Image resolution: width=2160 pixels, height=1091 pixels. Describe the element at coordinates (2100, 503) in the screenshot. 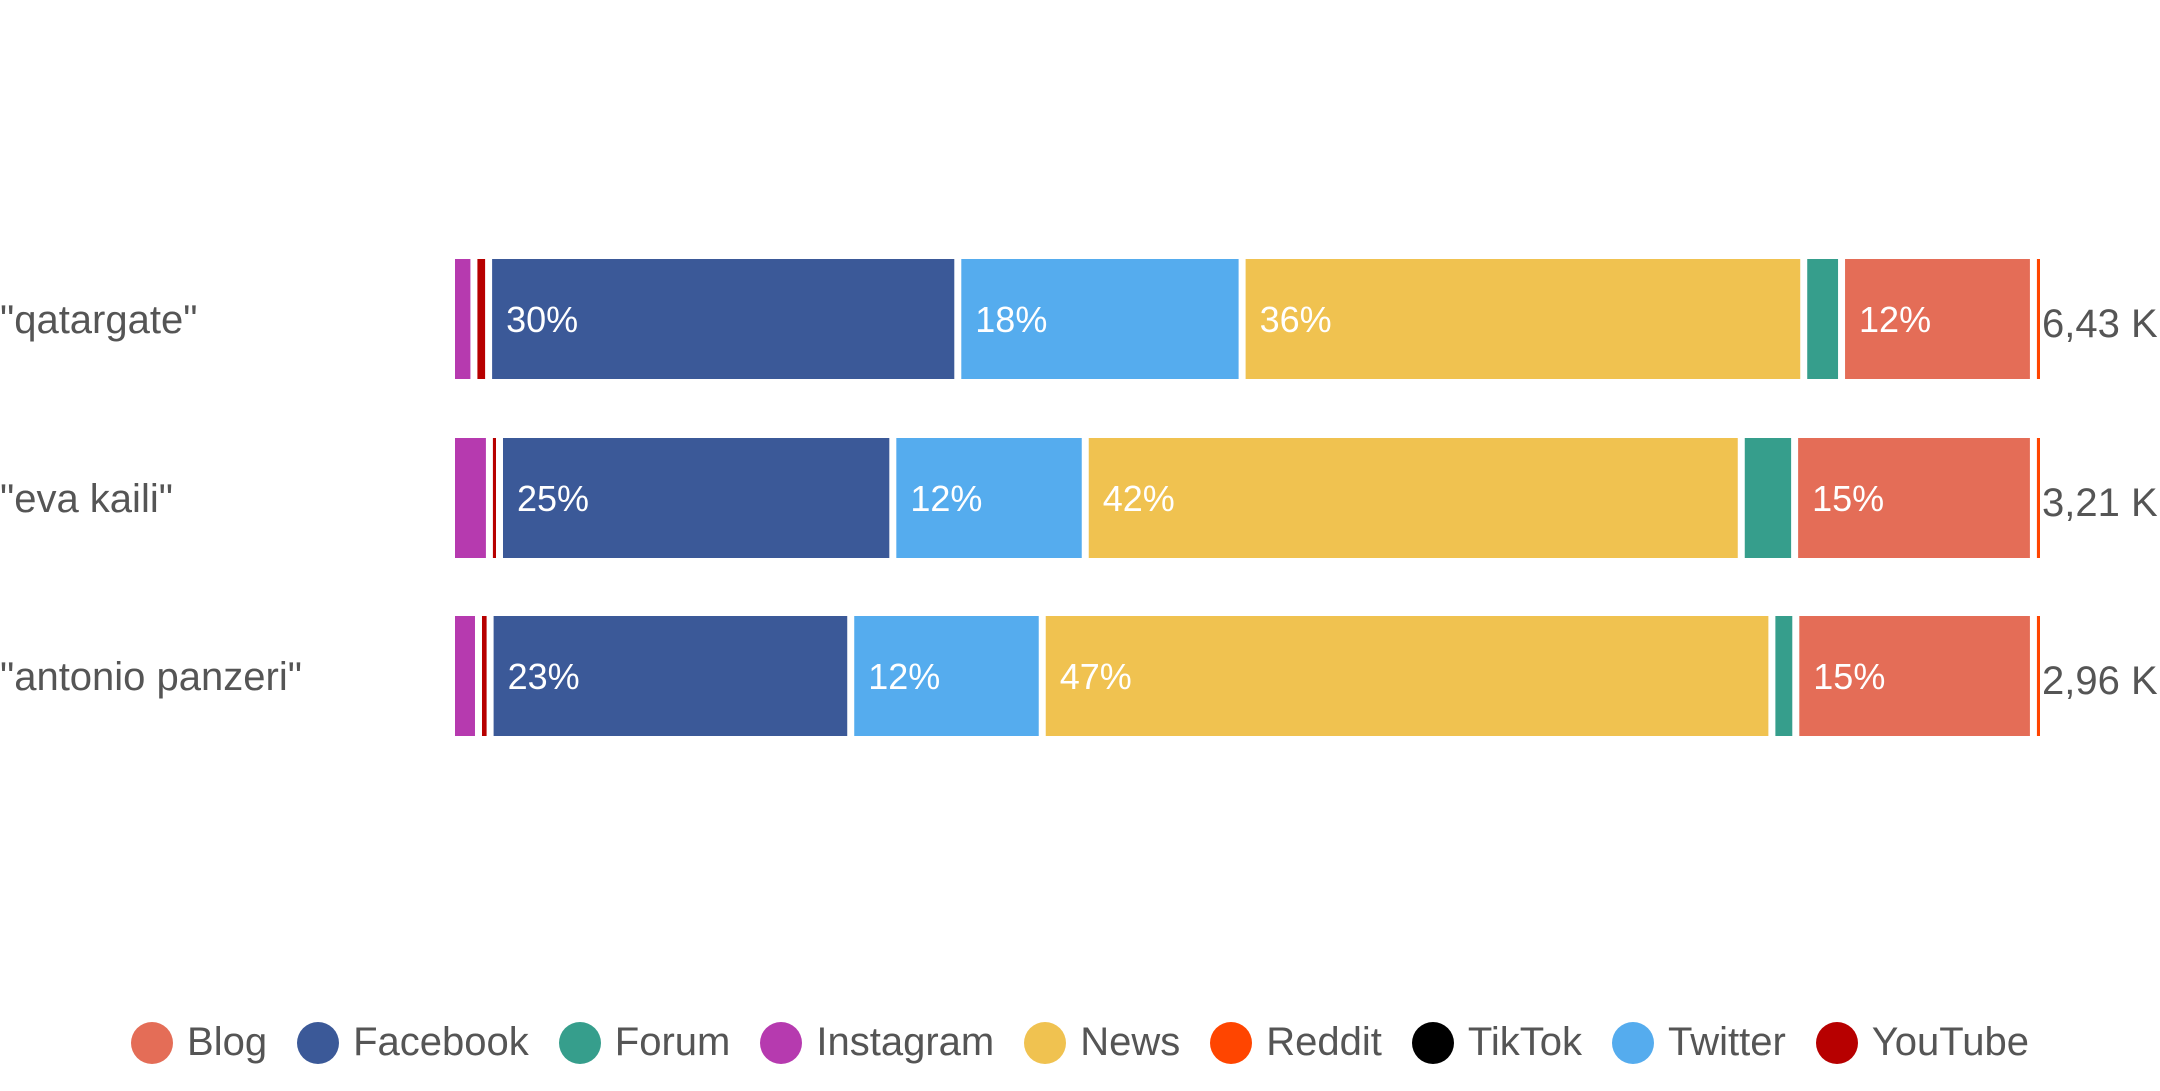

I see `total-label: 3,21 K` at that location.